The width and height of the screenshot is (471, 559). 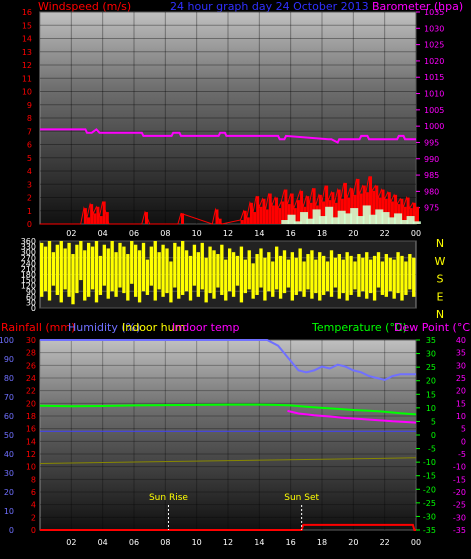 What do you see at coordinates (429, 503) in the screenshot?
I see `temperature-tick-label: -25` at bounding box center [429, 503].